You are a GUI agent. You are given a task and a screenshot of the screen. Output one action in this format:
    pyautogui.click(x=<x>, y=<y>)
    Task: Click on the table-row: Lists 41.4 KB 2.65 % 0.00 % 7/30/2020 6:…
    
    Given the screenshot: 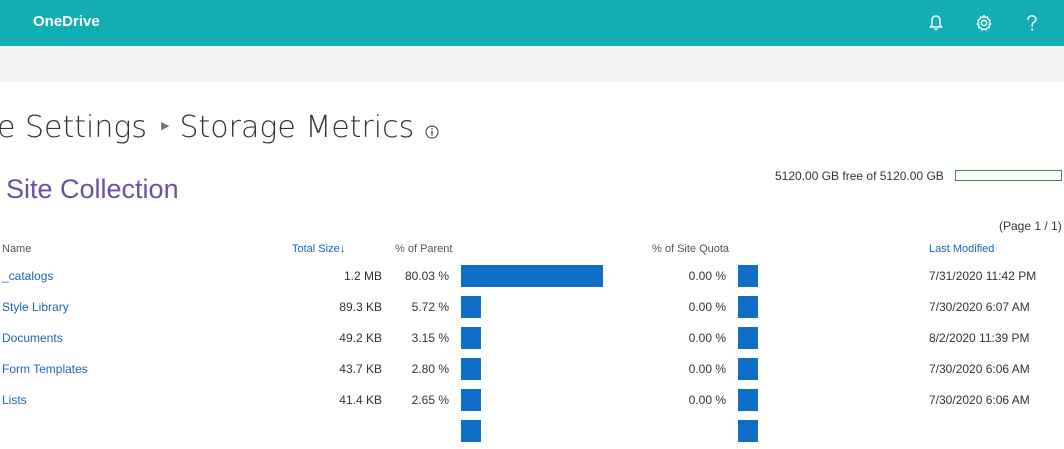 What is the action you would take?
    pyautogui.click(x=532, y=402)
    